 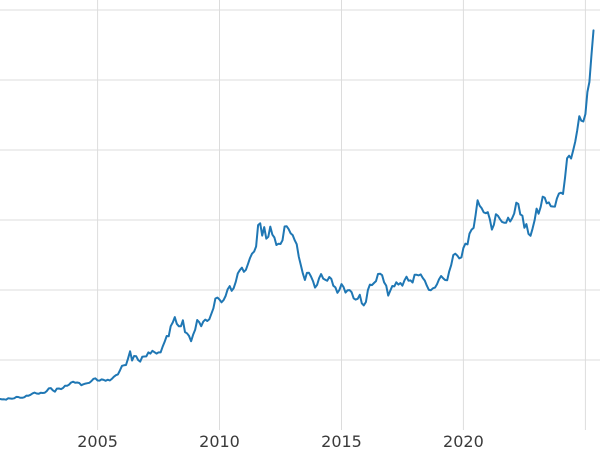 What do you see at coordinates (97, 441) in the screenshot?
I see `x-tick-label: 2005` at bounding box center [97, 441].